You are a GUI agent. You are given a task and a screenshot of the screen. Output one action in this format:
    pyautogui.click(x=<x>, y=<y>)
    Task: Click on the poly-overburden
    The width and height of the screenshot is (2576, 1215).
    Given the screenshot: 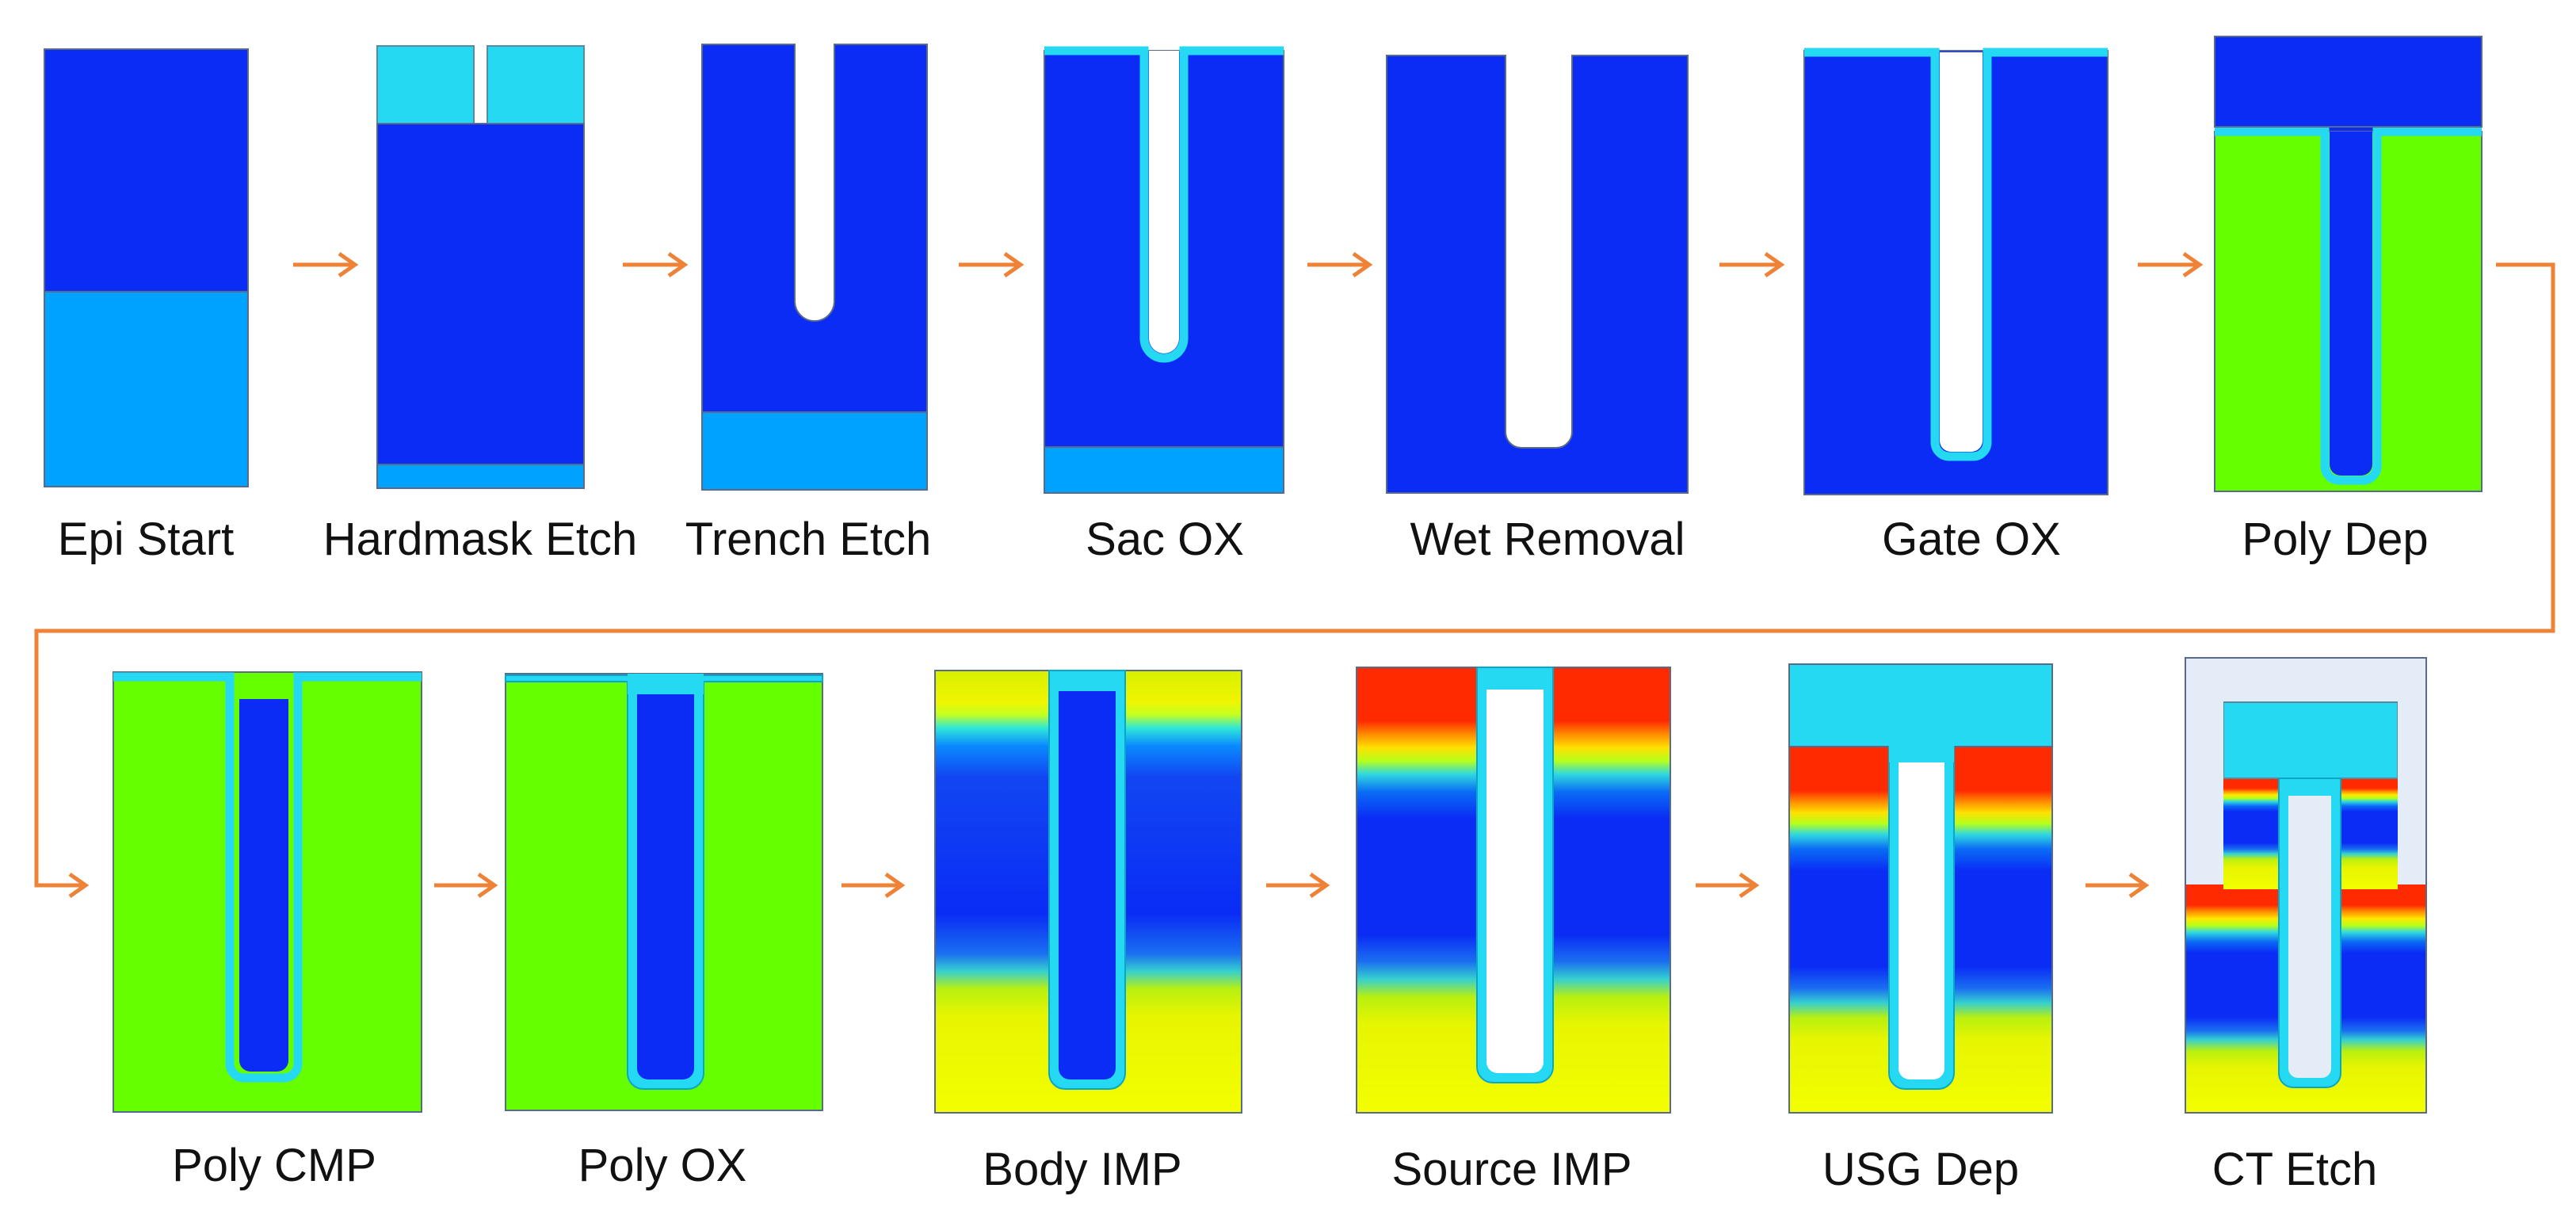 What is the action you would take?
    pyautogui.click(x=2348, y=82)
    